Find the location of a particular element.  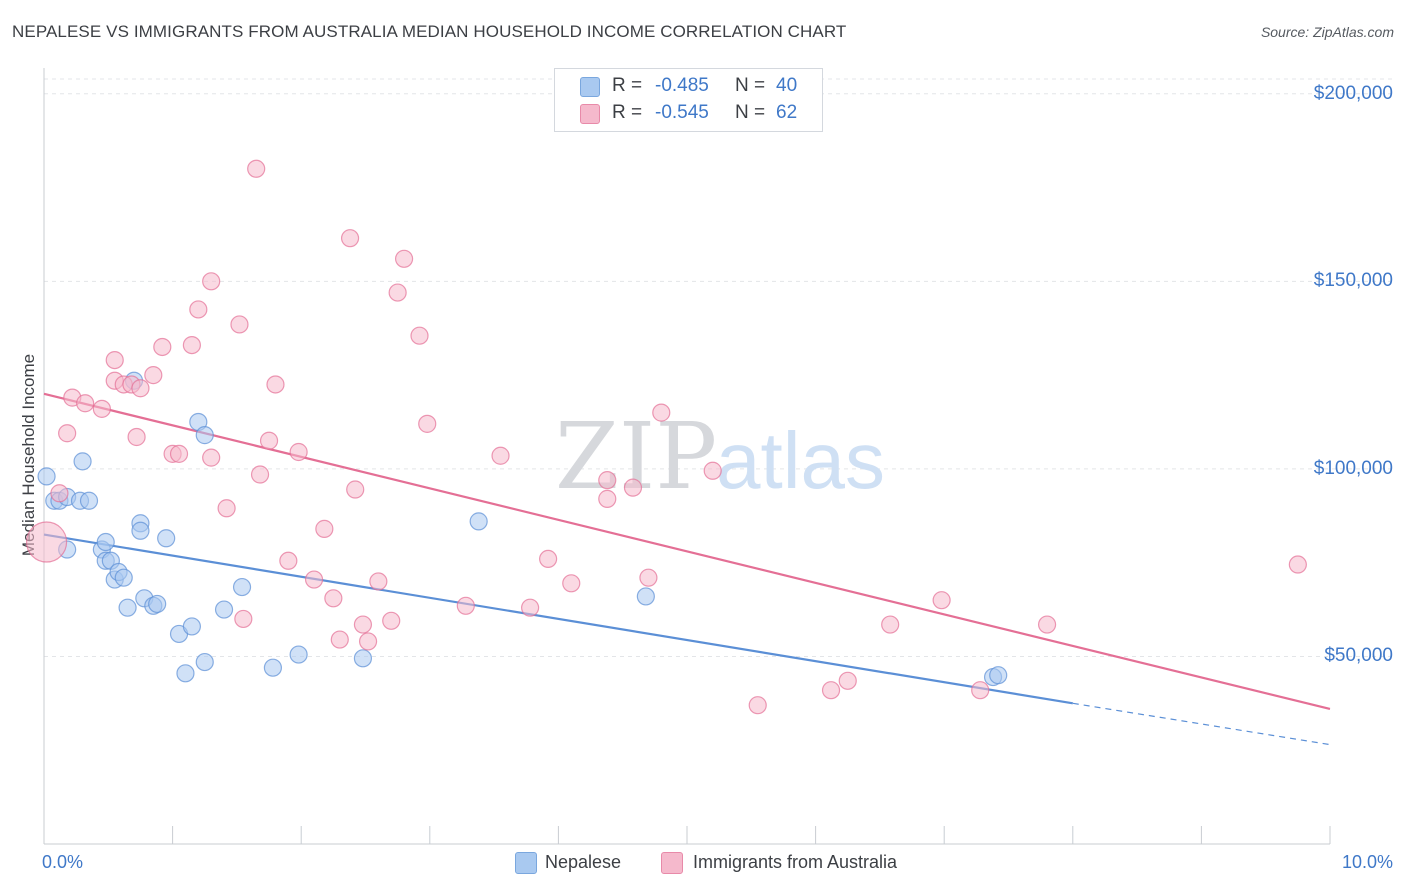

y-tick-label: $150,000 is located at coordinates (1353, 281).